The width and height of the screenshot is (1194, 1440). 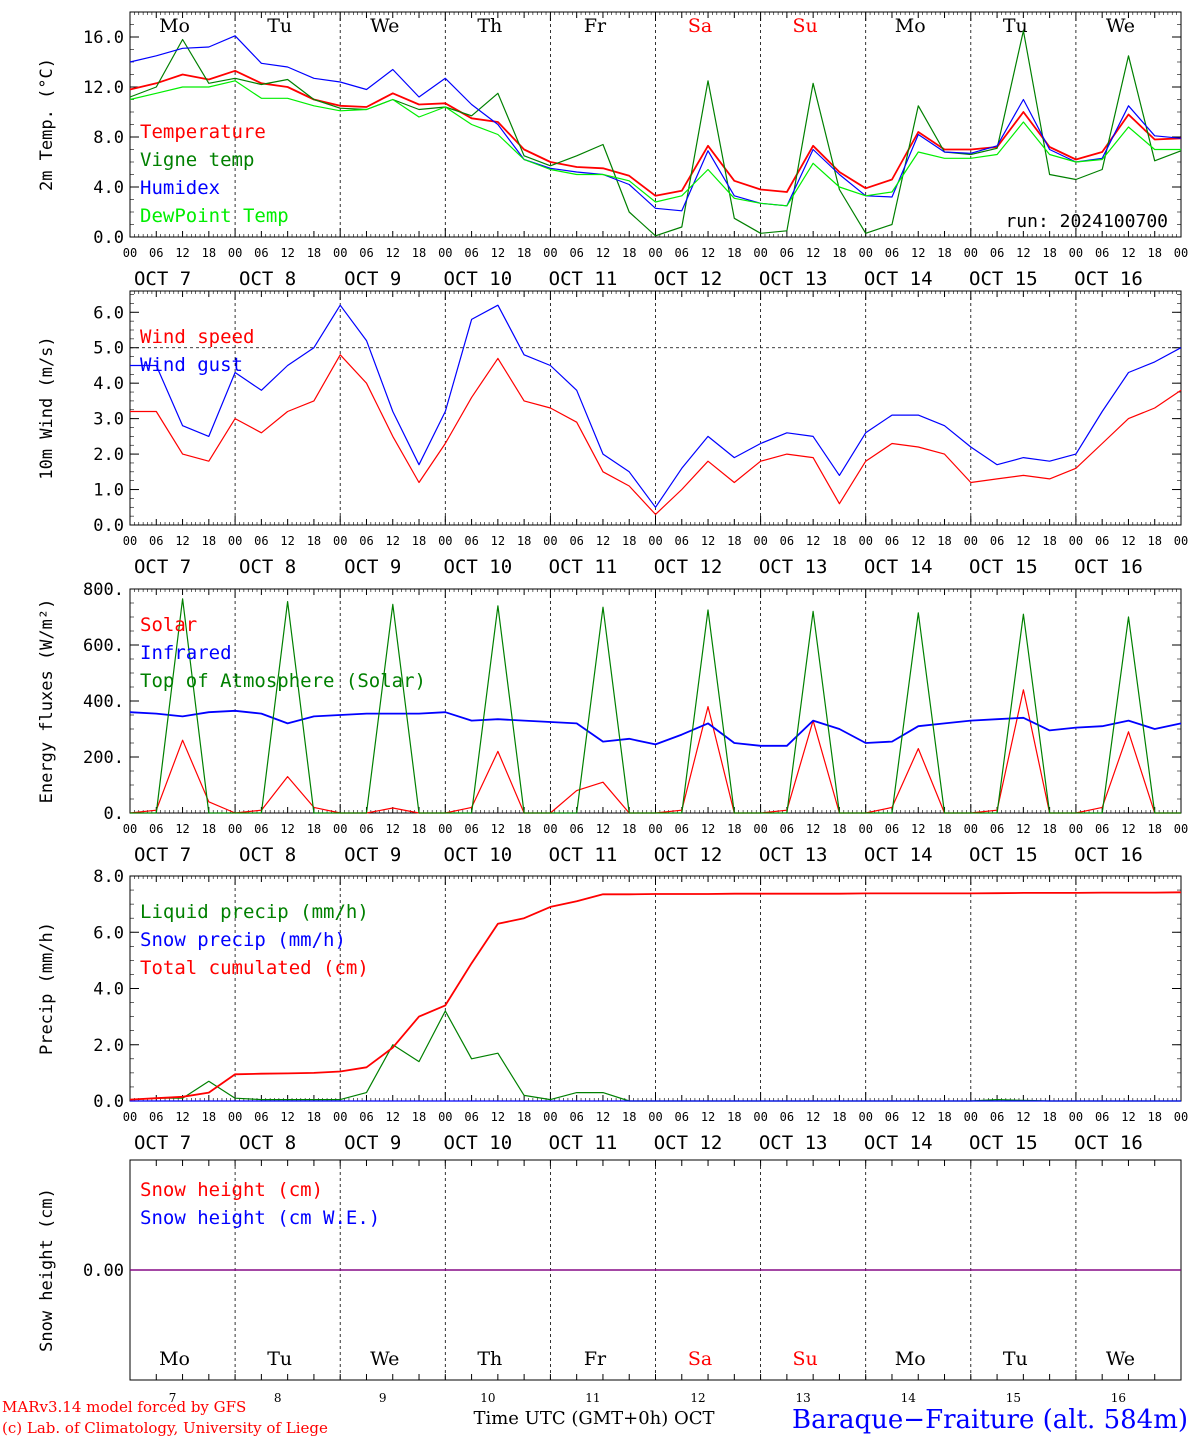 I want to click on date-label: OCT 14, so click(x=898, y=279).